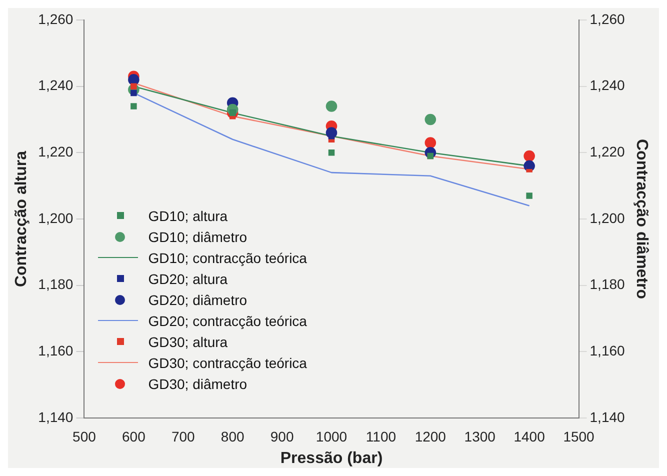 The image size is (667, 476). What do you see at coordinates (56, 18) in the screenshot?
I see `y-tick-label: 1,260` at bounding box center [56, 18].